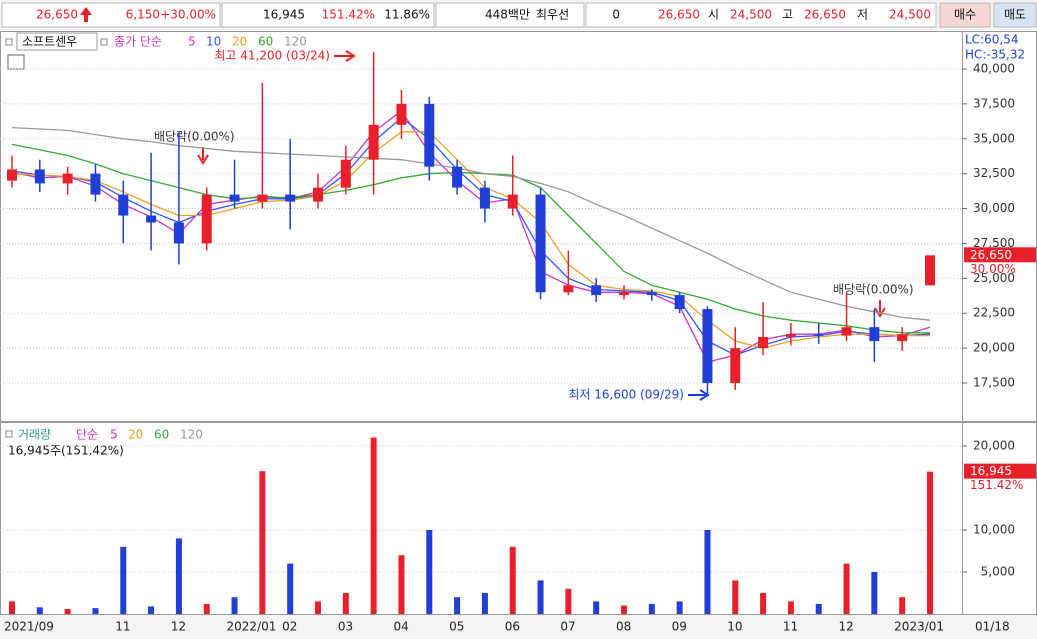  I want to click on lc-label: LC:60,54, so click(991, 40).